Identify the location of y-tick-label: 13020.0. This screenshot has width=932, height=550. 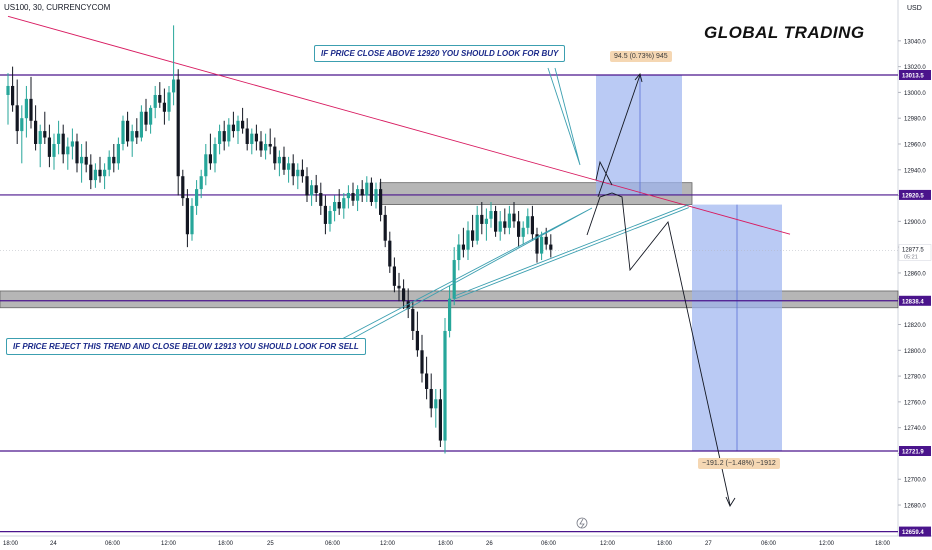
(915, 68).